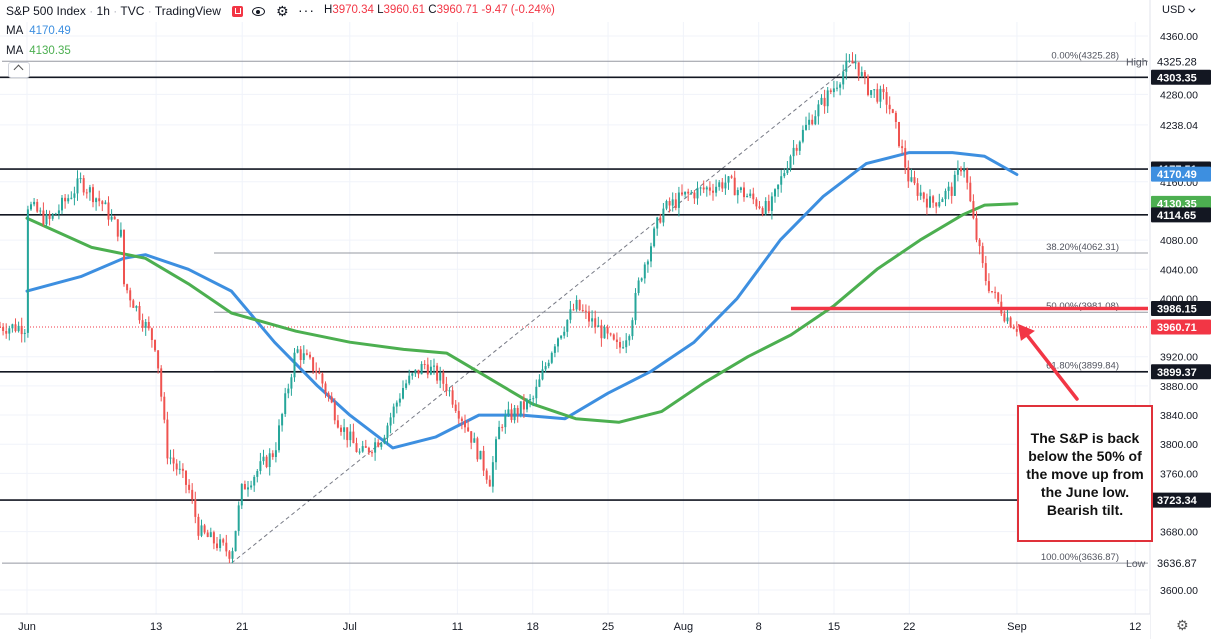 Image resolution: width=1213 pixels, height=639 pixels. Describe the element at coordinates (1177, 10) in the screenshot. I see `currency-selector: USD` at that location.